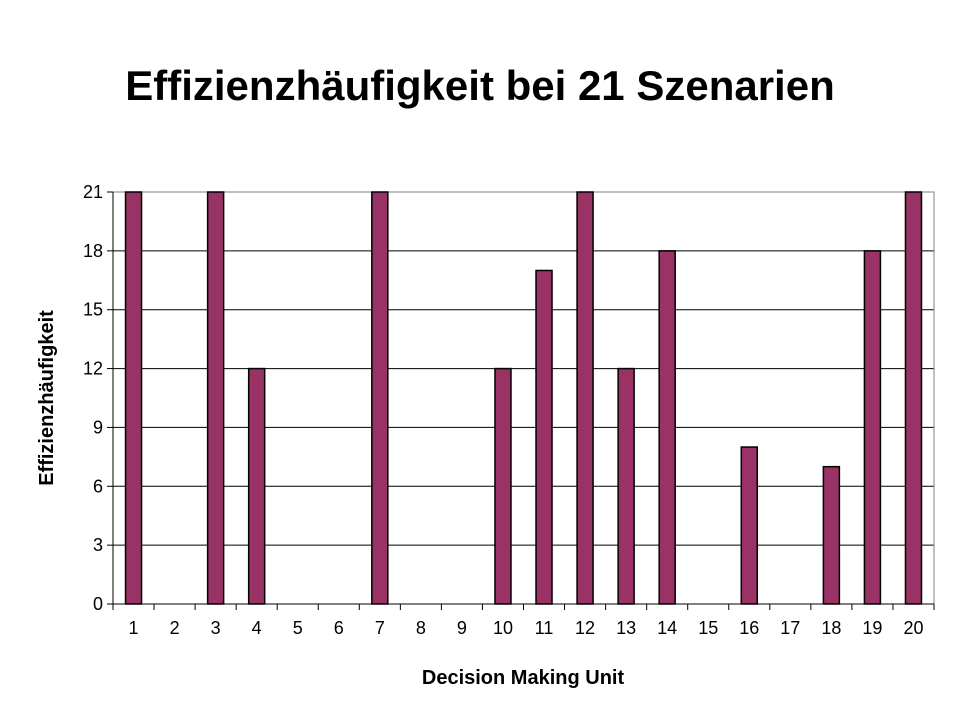 This screenshot has height=720, width=960. What do you see at coordinates (480, 85) in the screenshot?
I see `chart-title: Effizienzhäufigkeit bei 21 Szenarien` at bounding box center [480, 85].